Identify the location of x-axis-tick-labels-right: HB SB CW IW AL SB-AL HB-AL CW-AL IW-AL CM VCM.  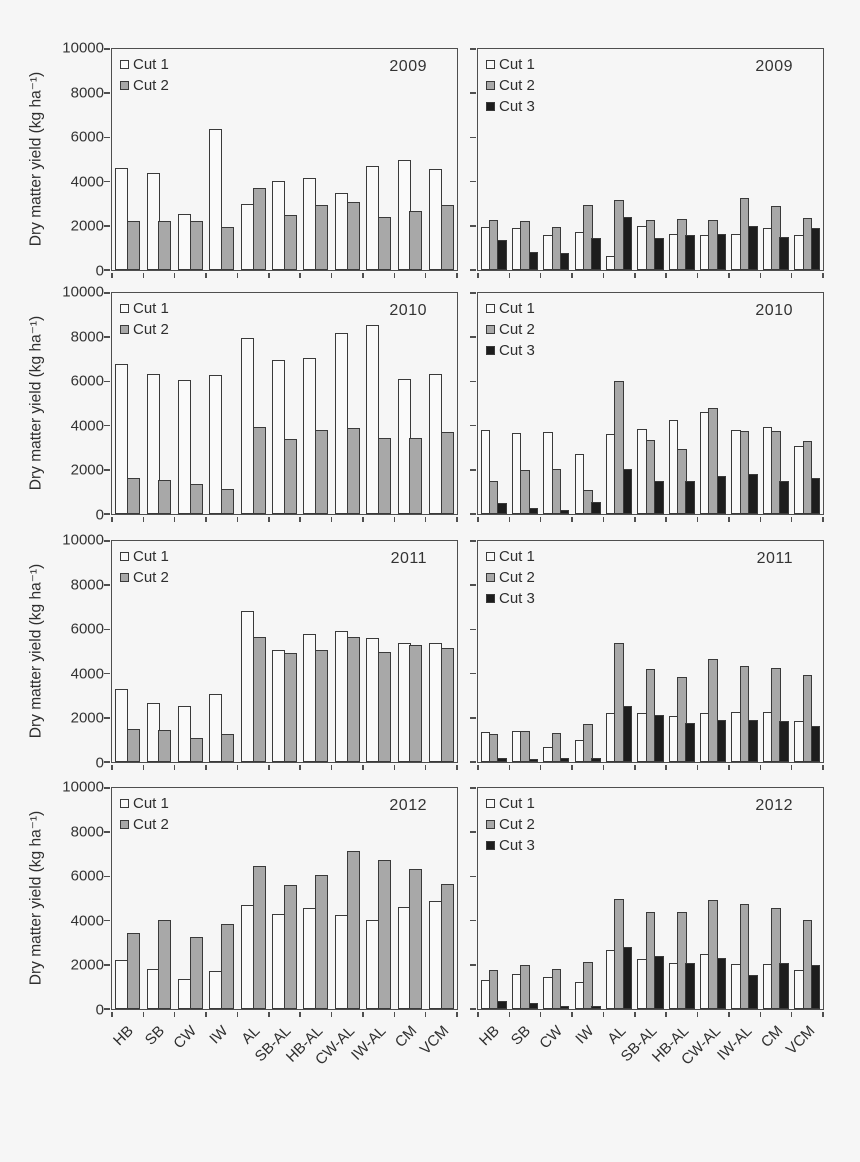
(650, 1046).